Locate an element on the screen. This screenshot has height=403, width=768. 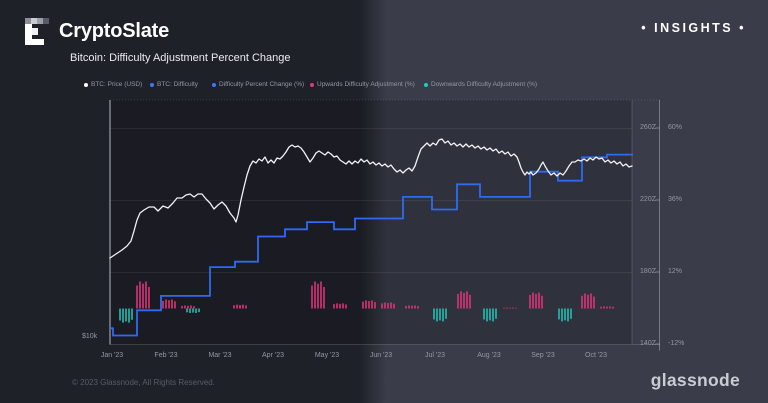
brand: CryptoSlate is located at coordinates (97, 31).